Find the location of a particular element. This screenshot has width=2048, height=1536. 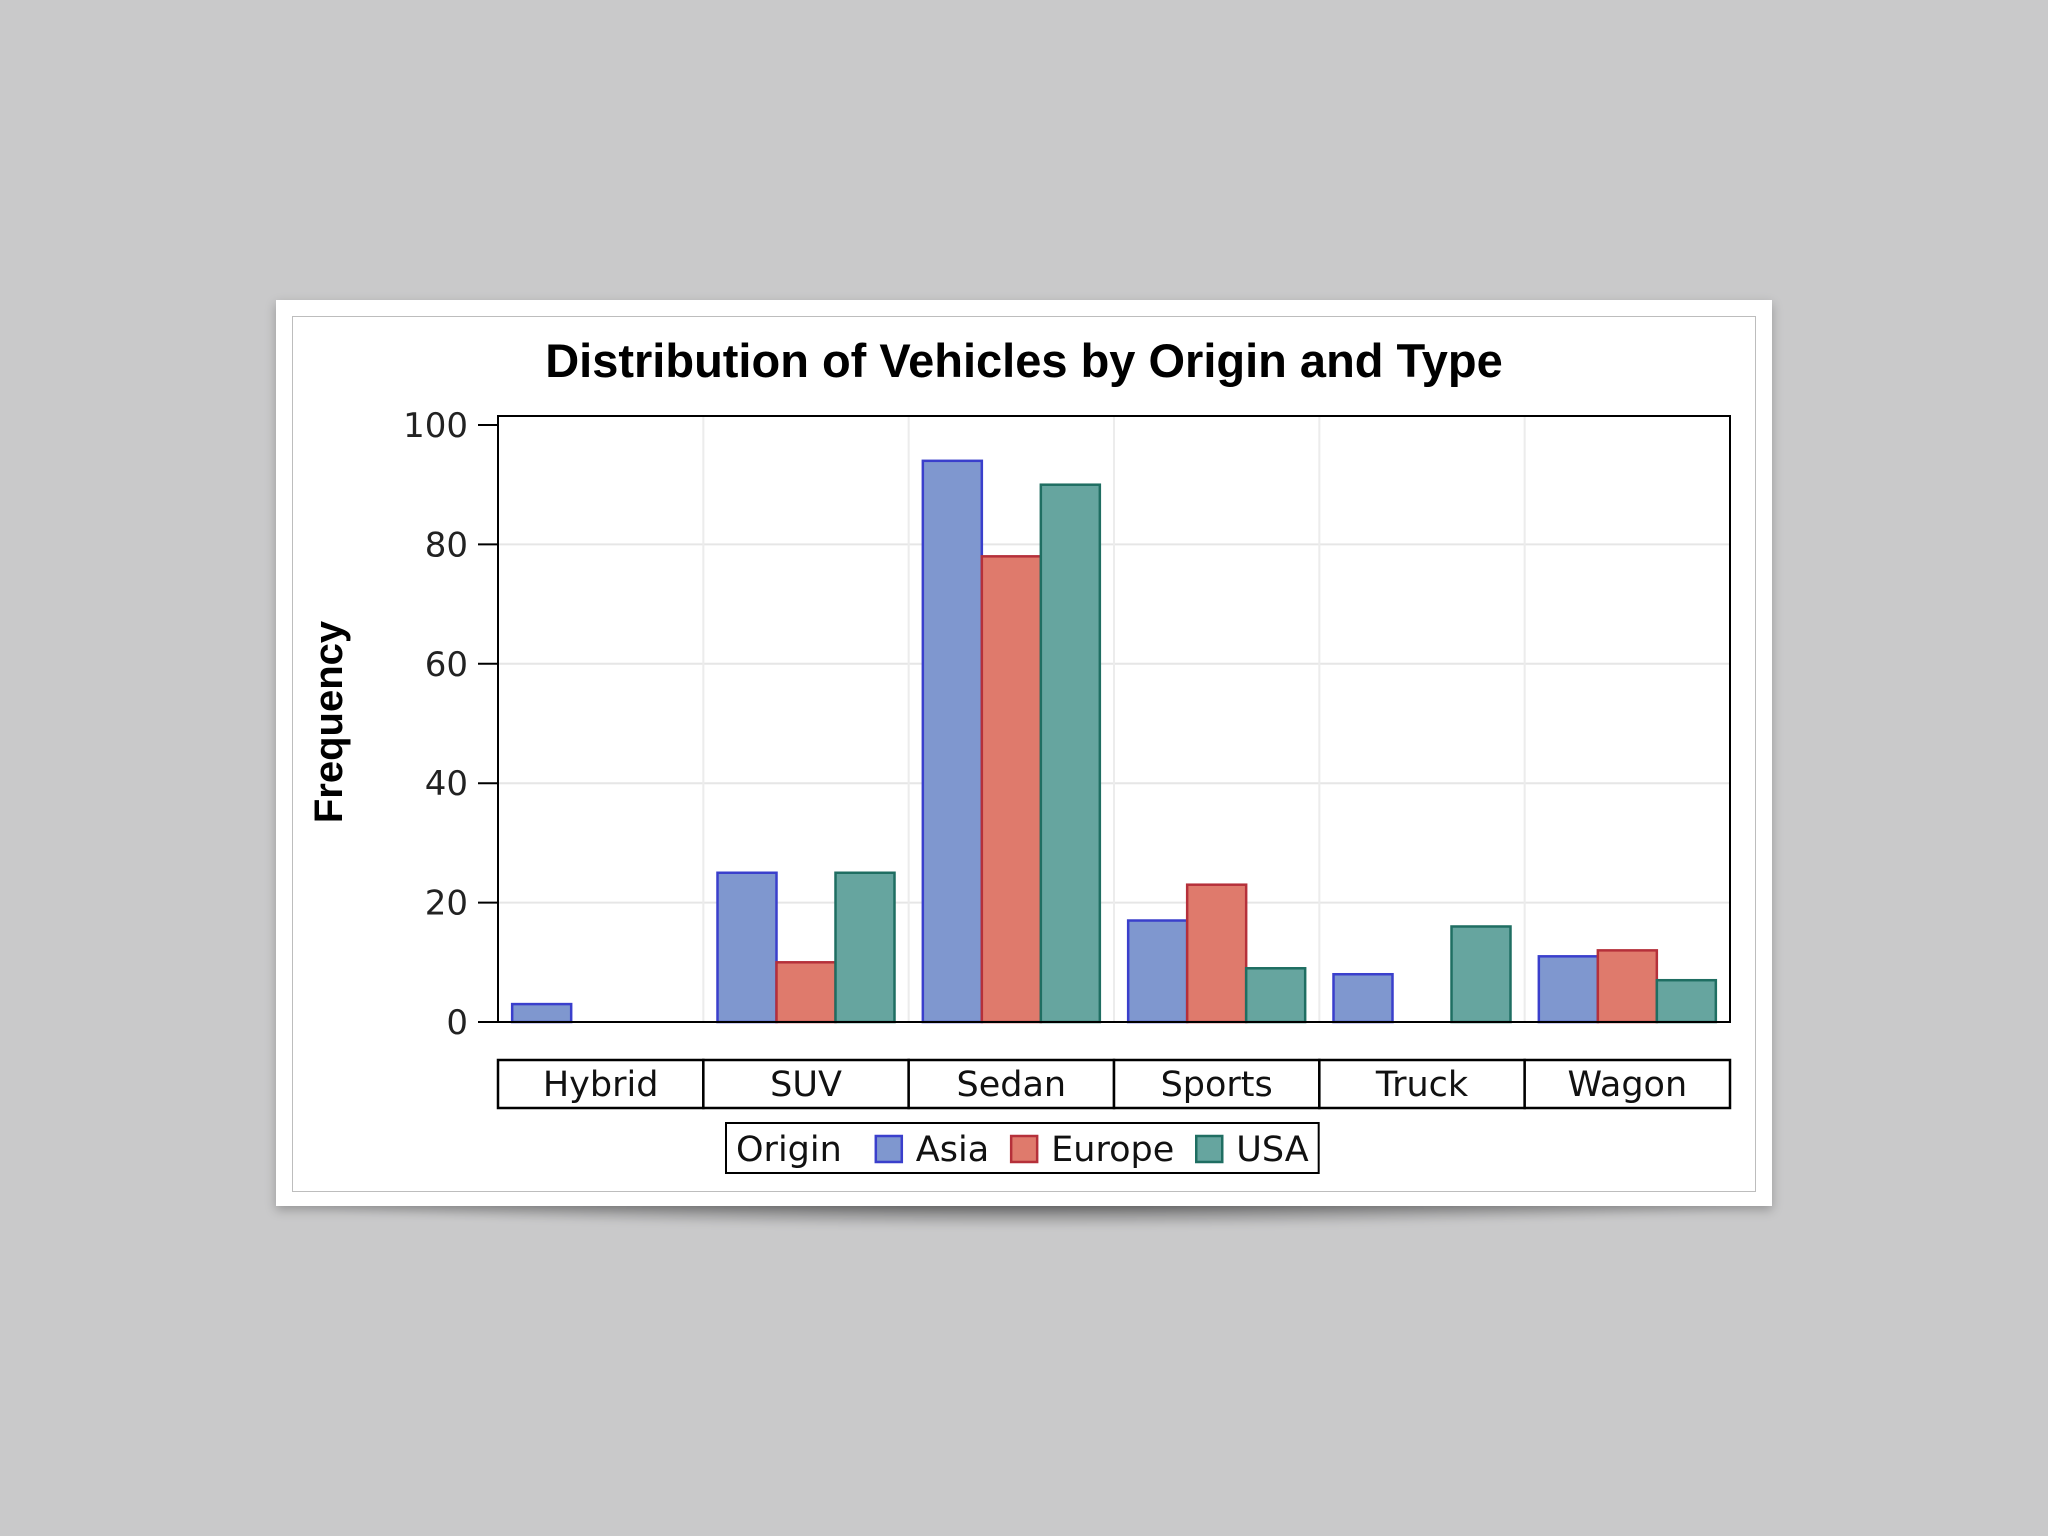

y-tick-label: 60 is located at coordinates (446, 665).